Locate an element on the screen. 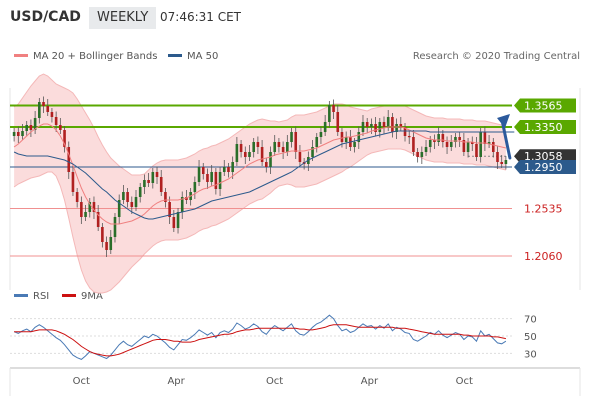  level-label-1-2060: 1.2060 is located at coordinates (543, 256).